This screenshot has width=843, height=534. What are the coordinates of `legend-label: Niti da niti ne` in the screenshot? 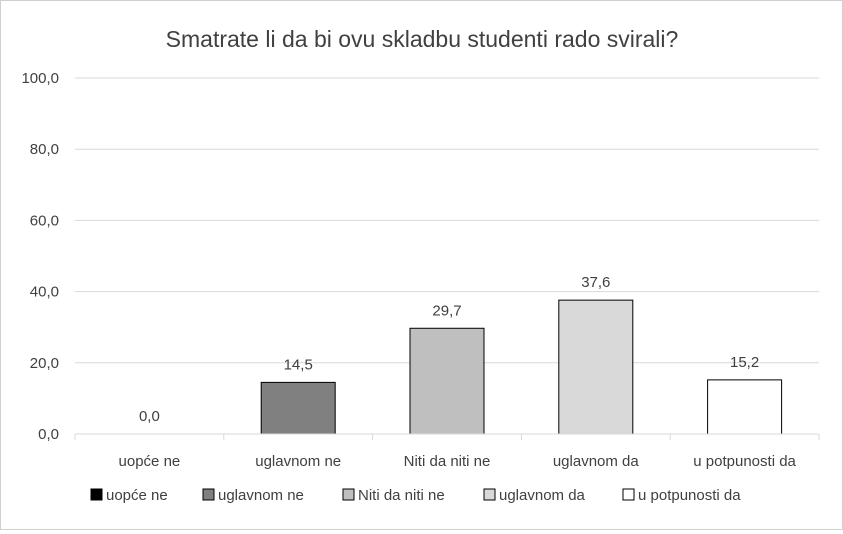 It's located at (401, 495).